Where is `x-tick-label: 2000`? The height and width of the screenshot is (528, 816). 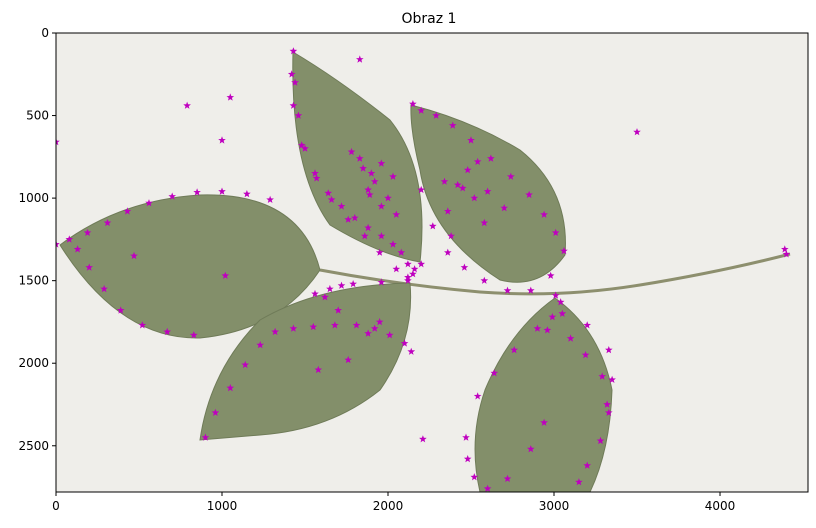
x-tick-label: 2000 is located at coordinates (388, 506).